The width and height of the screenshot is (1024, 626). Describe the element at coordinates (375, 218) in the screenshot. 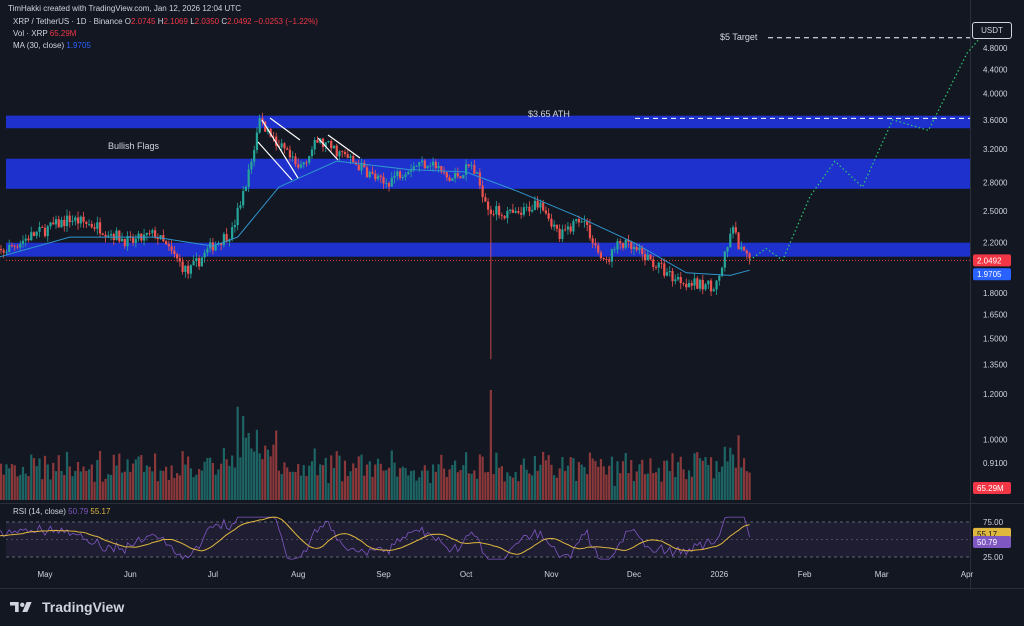

I see `ma-line` at that location.